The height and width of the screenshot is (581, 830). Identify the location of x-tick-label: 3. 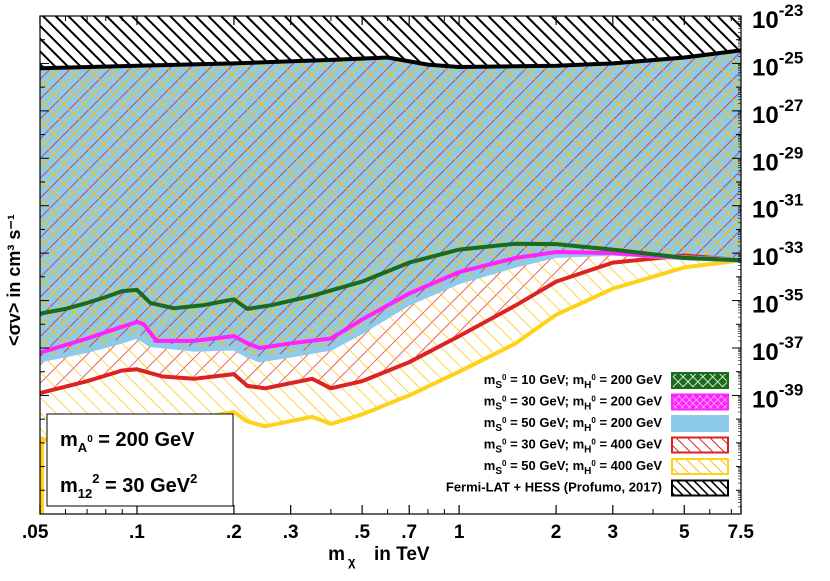
(613, 532).